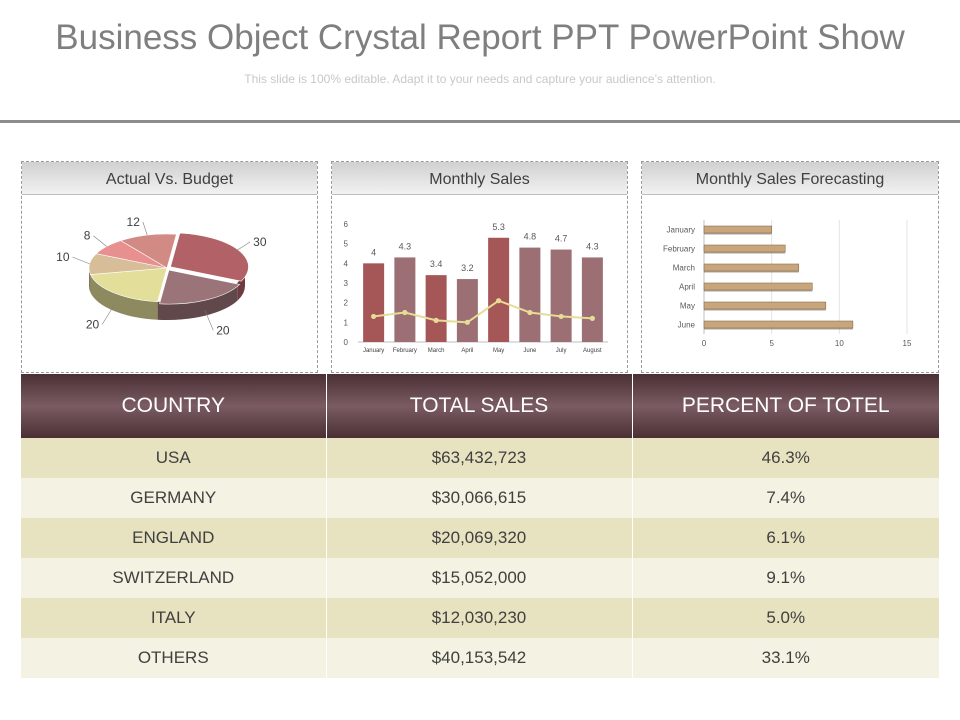  Describe the element at coordinates (561, 351) in the screenshot. I see `x-tick-label: July` at that location.